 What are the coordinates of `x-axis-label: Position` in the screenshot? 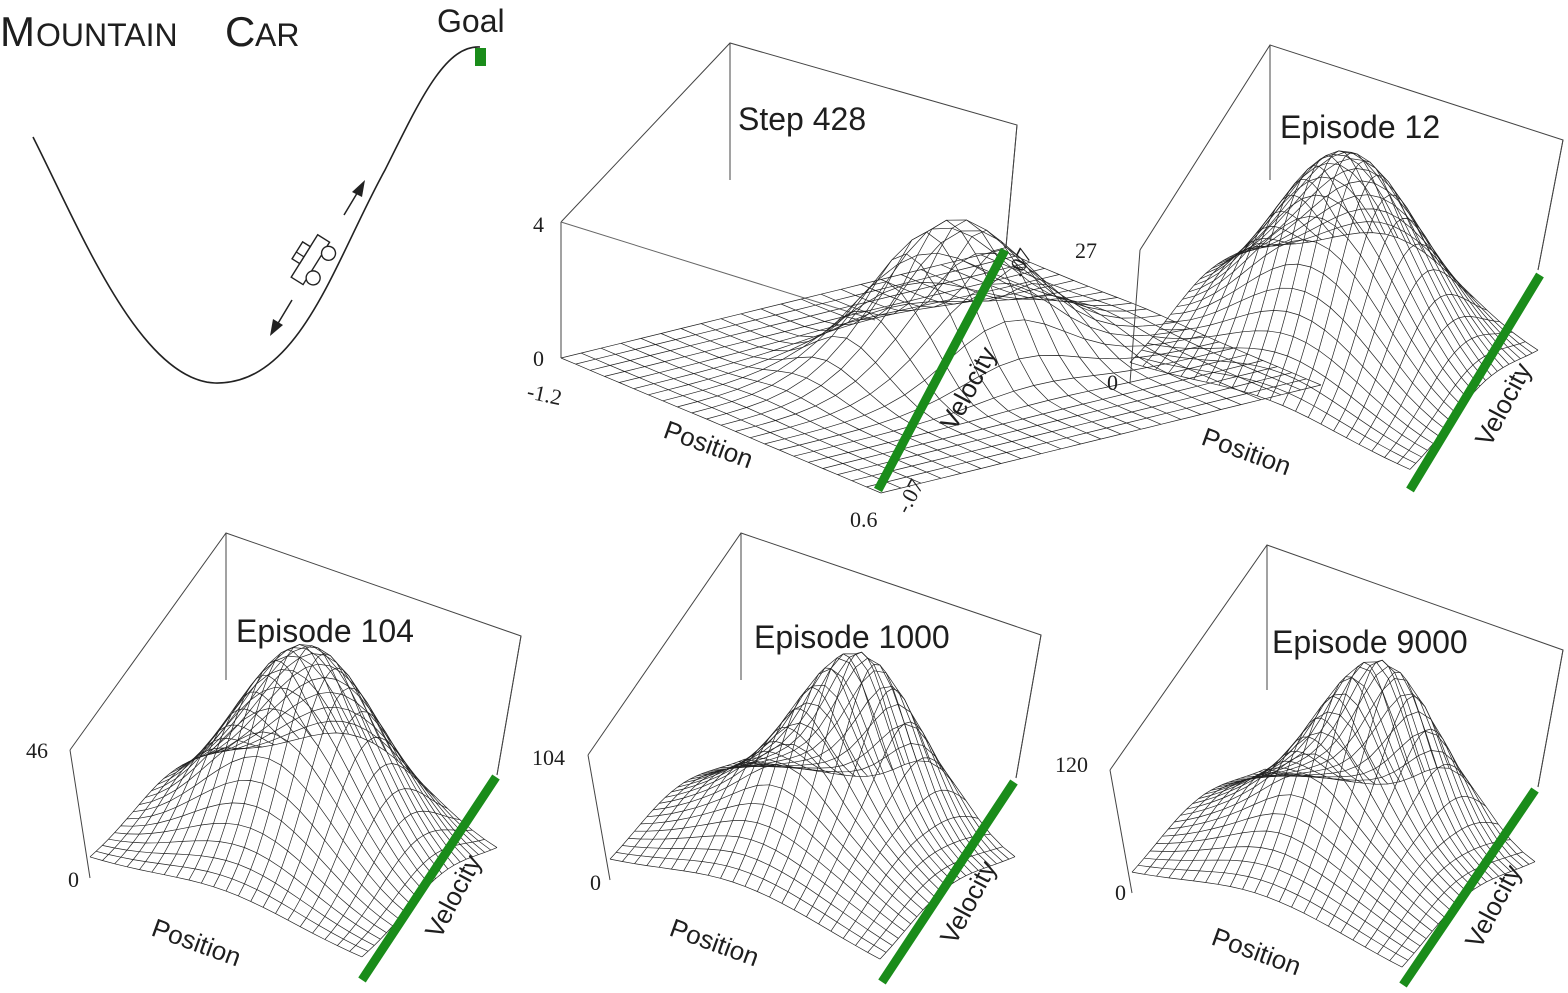 It's located at (1246, 451).